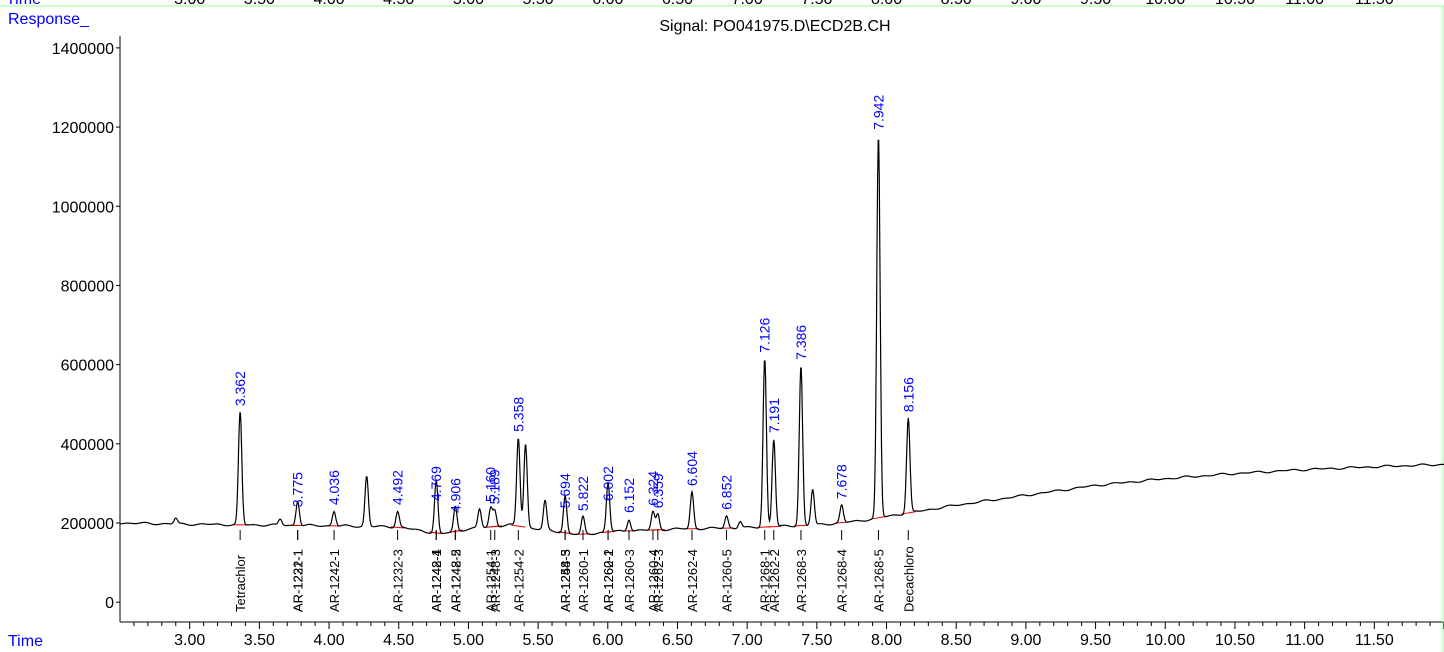  Describe the element at coordinates (83, 207) in the screenshot. I see `y-tick-label: 1000000` at that location.